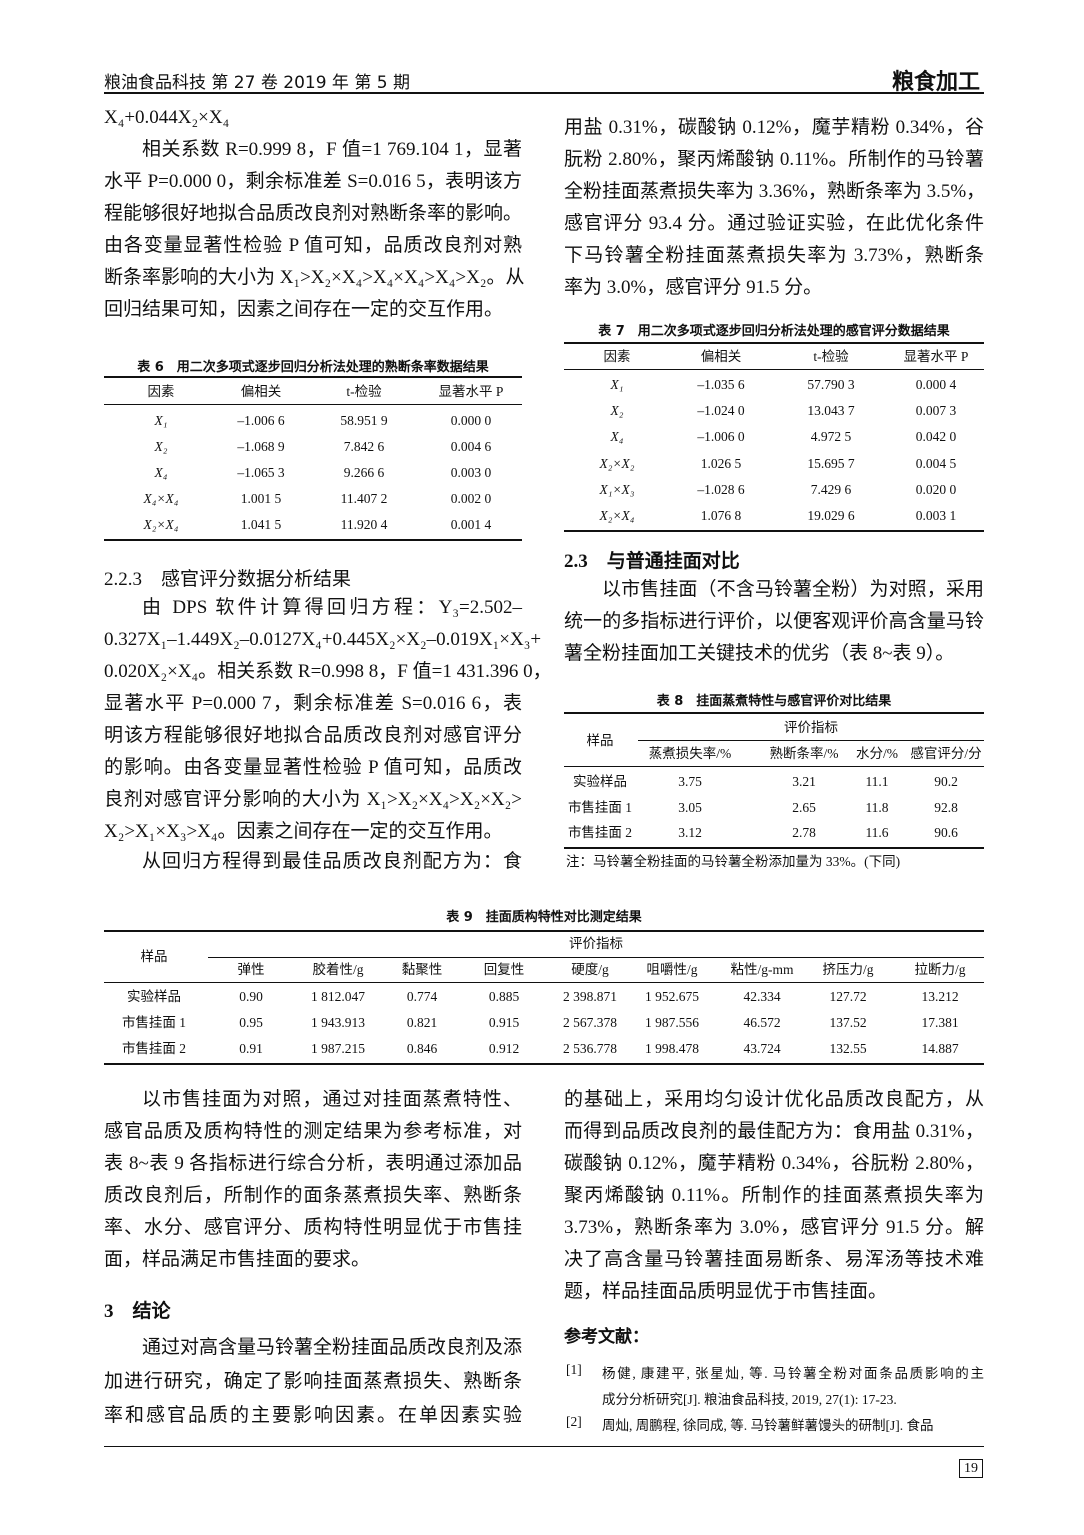  Describe the element at coordinates (774, 255) in the screenshot. I see `paragraph-line: 下马铃薯全粉挂面蒸煮损失率为 3.73%，熟断条` at that location.